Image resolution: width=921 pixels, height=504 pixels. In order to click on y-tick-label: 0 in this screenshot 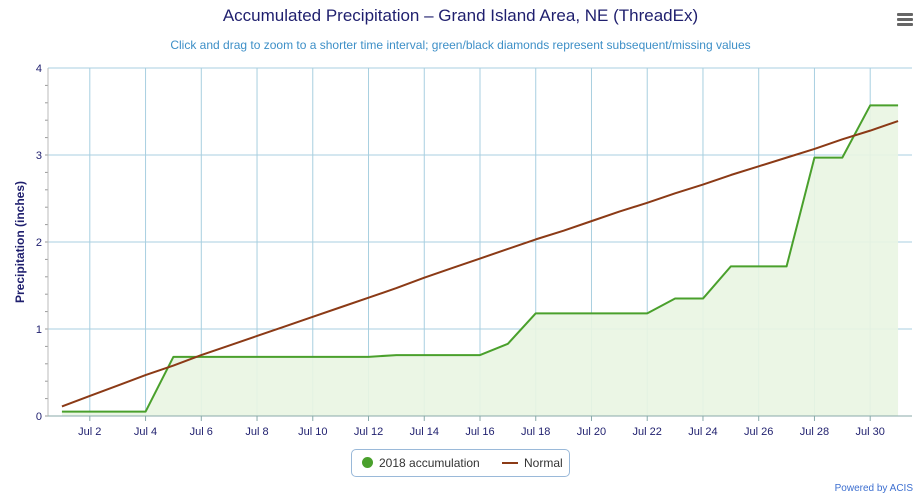, I will do `click(39, 417)`.